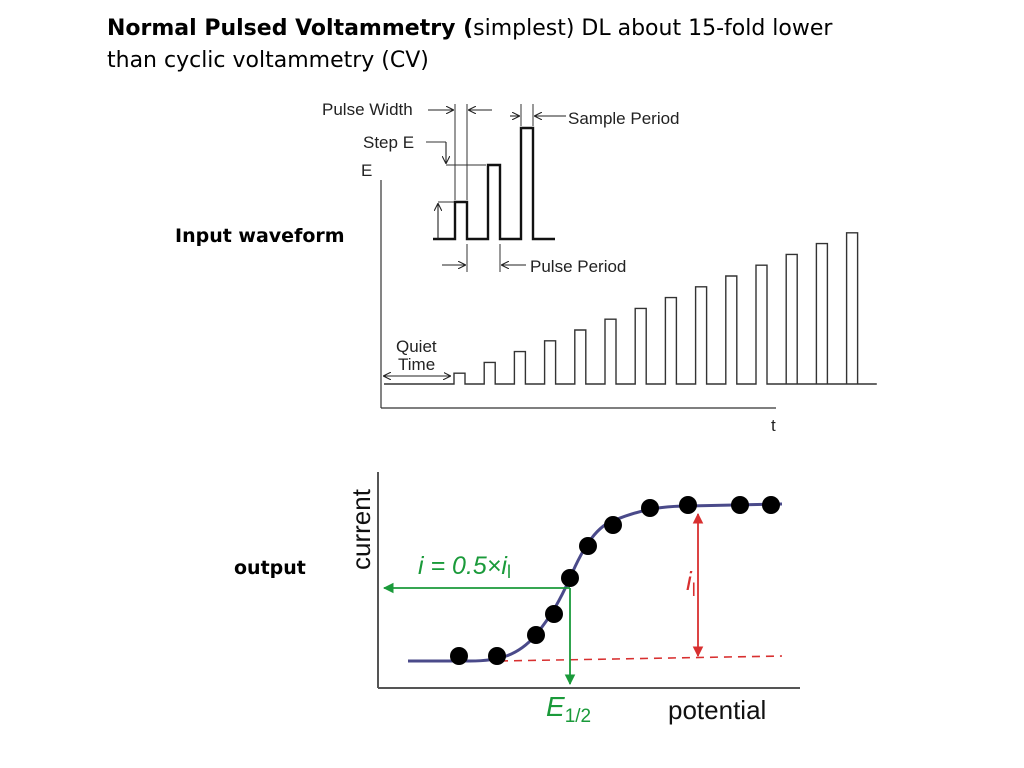 Image resolution: width=1024 pixels, height=768 pixels. I want to click on time-label: Time, so click(416, 364).